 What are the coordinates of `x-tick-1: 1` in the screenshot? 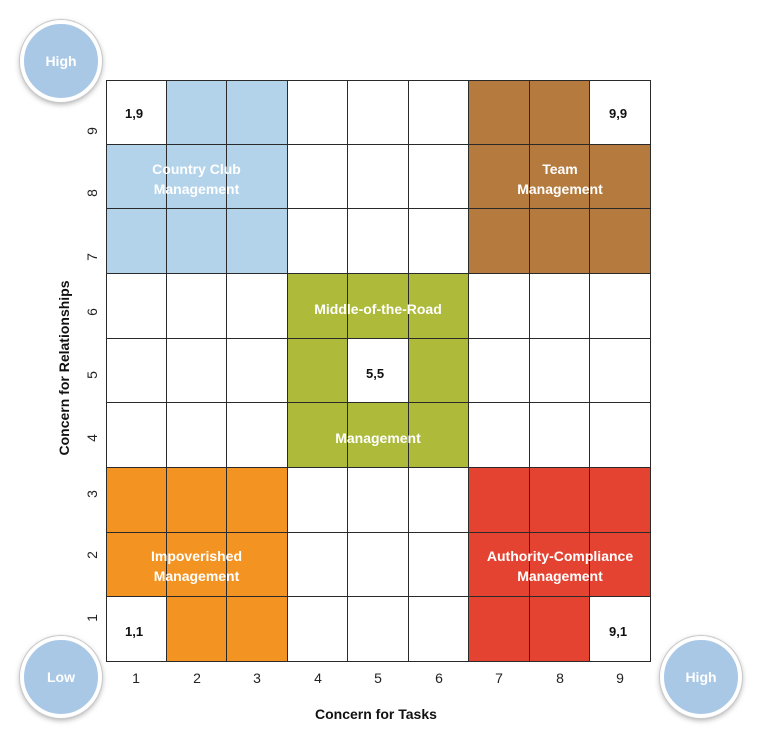 It's located at (136, 678).